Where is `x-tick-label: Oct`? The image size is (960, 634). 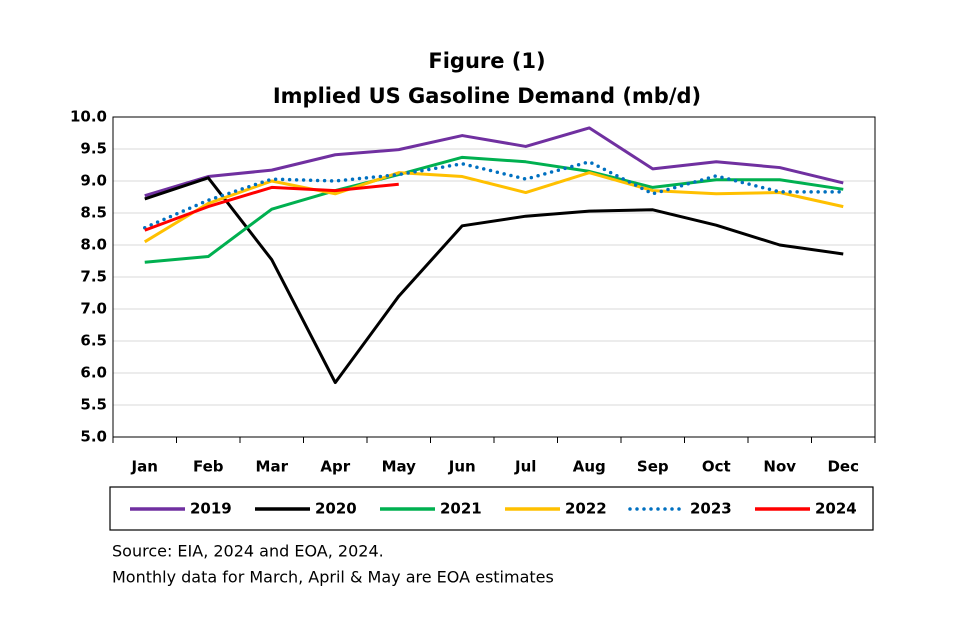 x-tick-label: Oct is located at coordinates (716, 467).